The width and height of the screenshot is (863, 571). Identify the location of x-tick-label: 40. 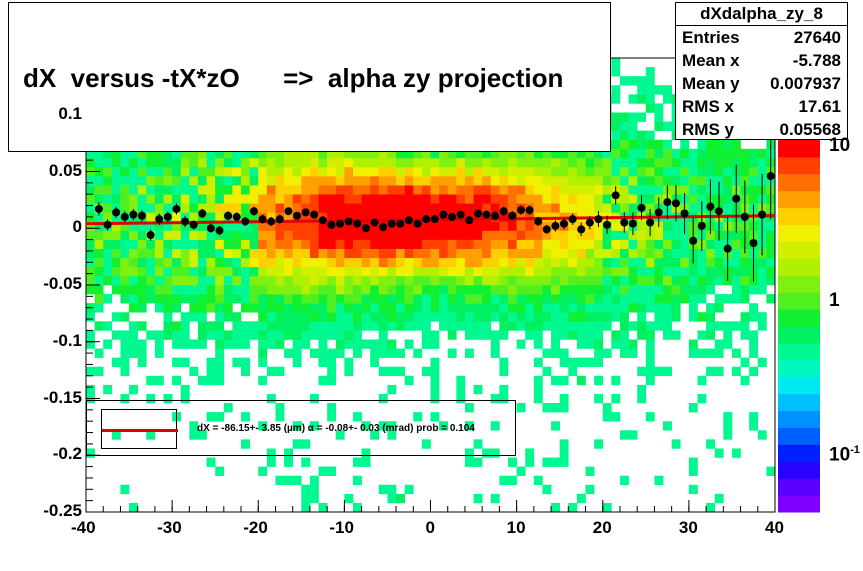
(774, 527).